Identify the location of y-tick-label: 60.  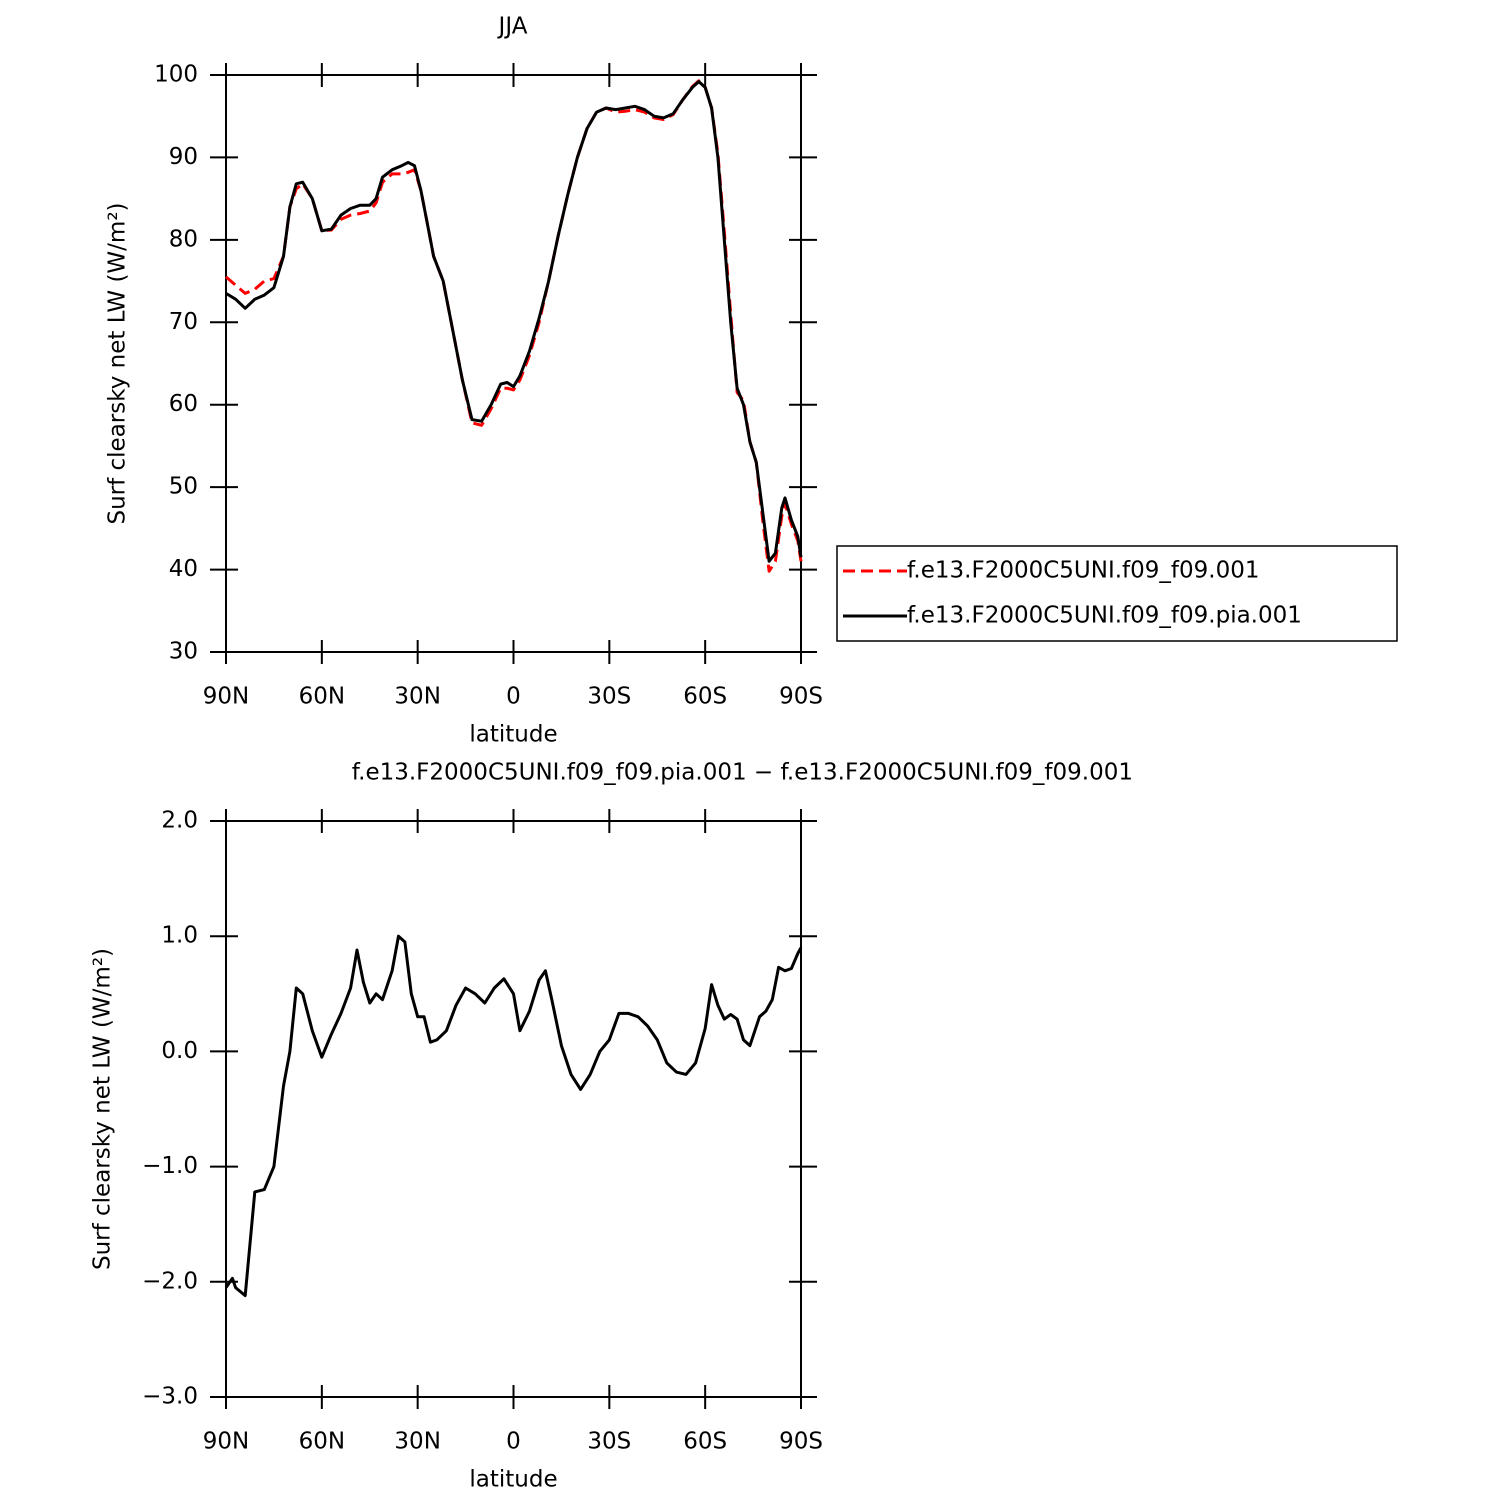
(183, 404).